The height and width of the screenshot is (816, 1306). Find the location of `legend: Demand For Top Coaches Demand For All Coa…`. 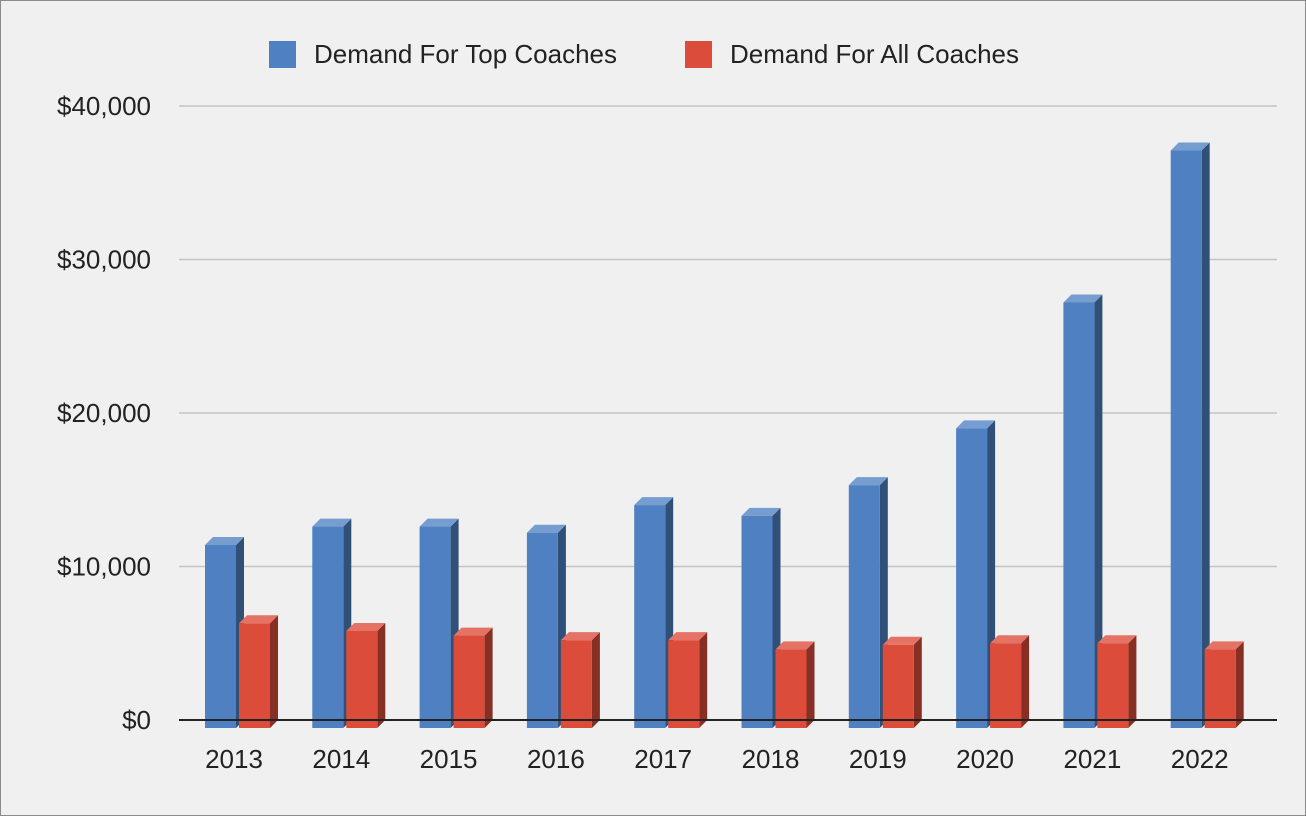

legend: Demand For Top Coaches Demand For All Coa… is located at coordinates (644, 54).